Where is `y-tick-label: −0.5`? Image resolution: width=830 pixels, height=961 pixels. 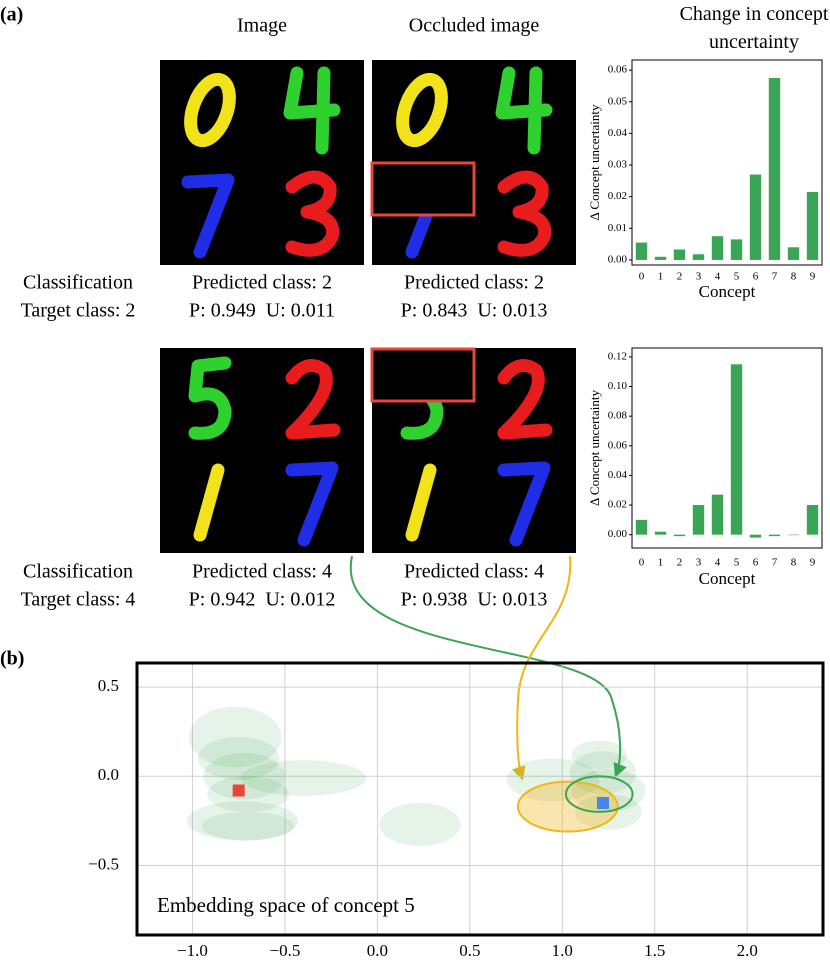 y-tick-label: −0.5 is located at coordinates (103, 863).